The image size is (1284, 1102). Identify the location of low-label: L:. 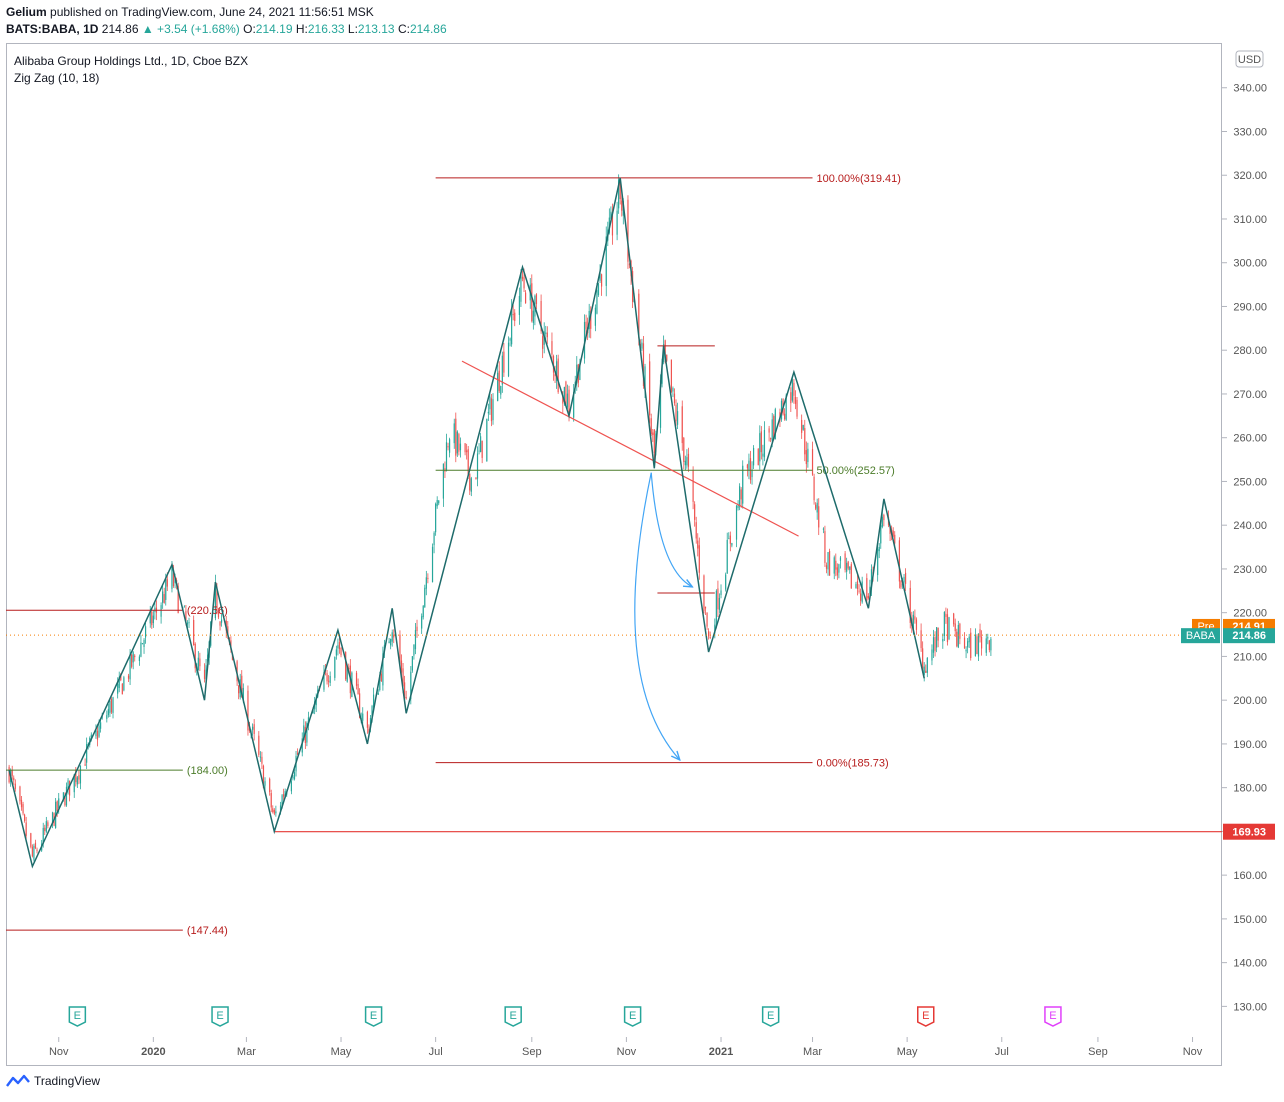
(352, 29).